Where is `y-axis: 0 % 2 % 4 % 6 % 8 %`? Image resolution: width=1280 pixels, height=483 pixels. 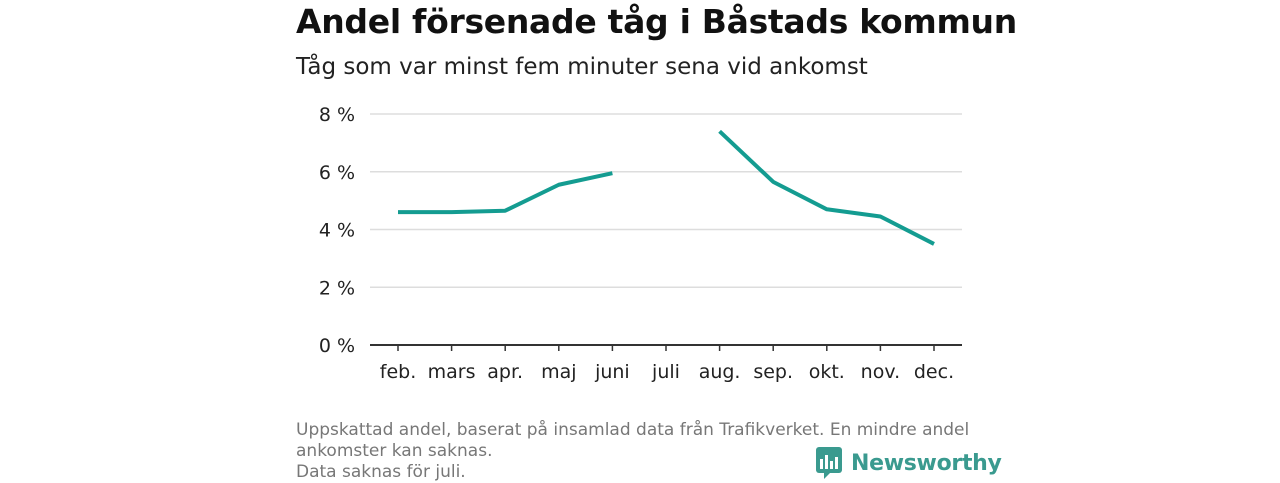 y-axis: 0 % 2 % 4 % 6 % 8 % is located at coordinates (337, 230).